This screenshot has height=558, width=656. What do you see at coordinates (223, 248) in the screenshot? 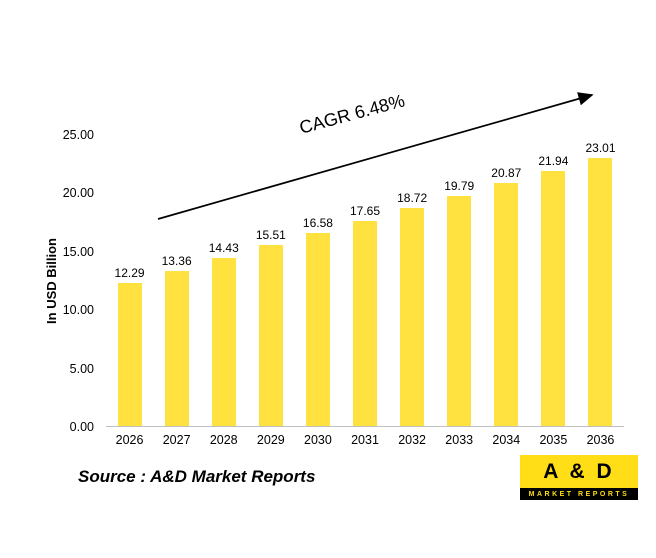
I see `bar-value-label: 14.43` at bounding box center [223, 248].